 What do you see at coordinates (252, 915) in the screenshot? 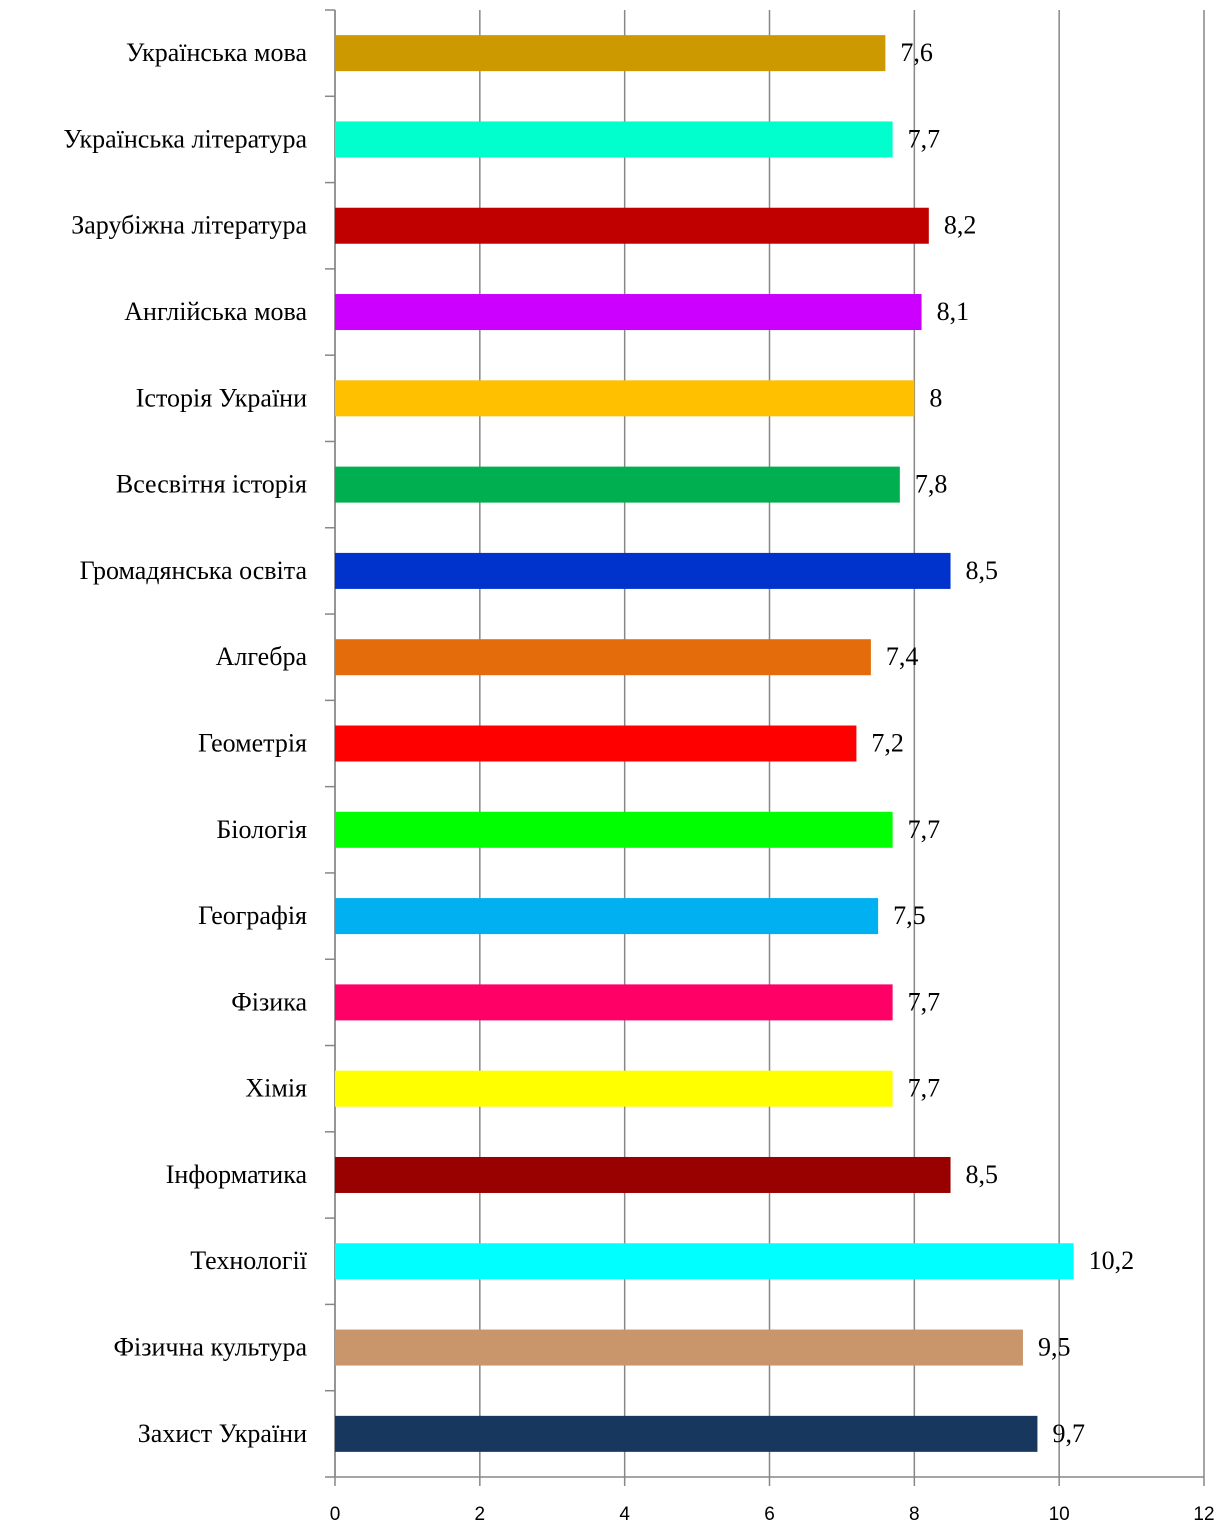
I see `y-tick-label: Географія` at bounding box center [252, 915].